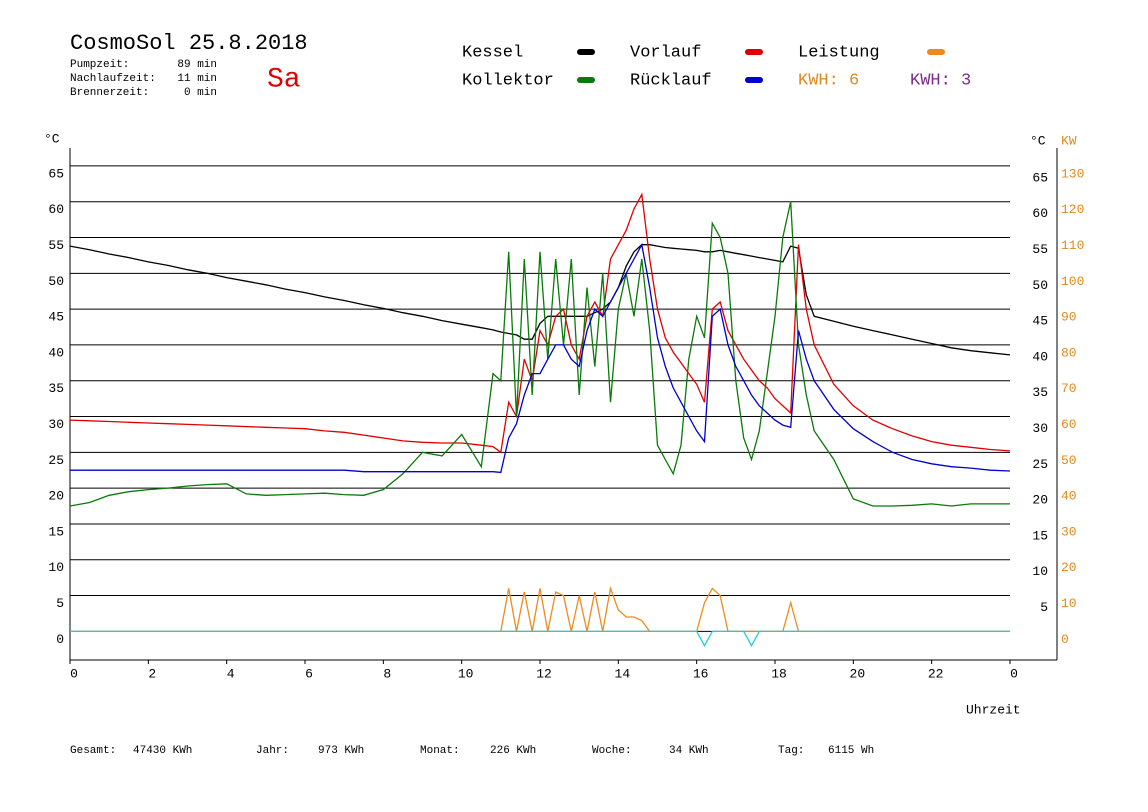 This screenshot has width=1148, height=812. I want to click on footer-label: Jahr:, so click(272, 751).